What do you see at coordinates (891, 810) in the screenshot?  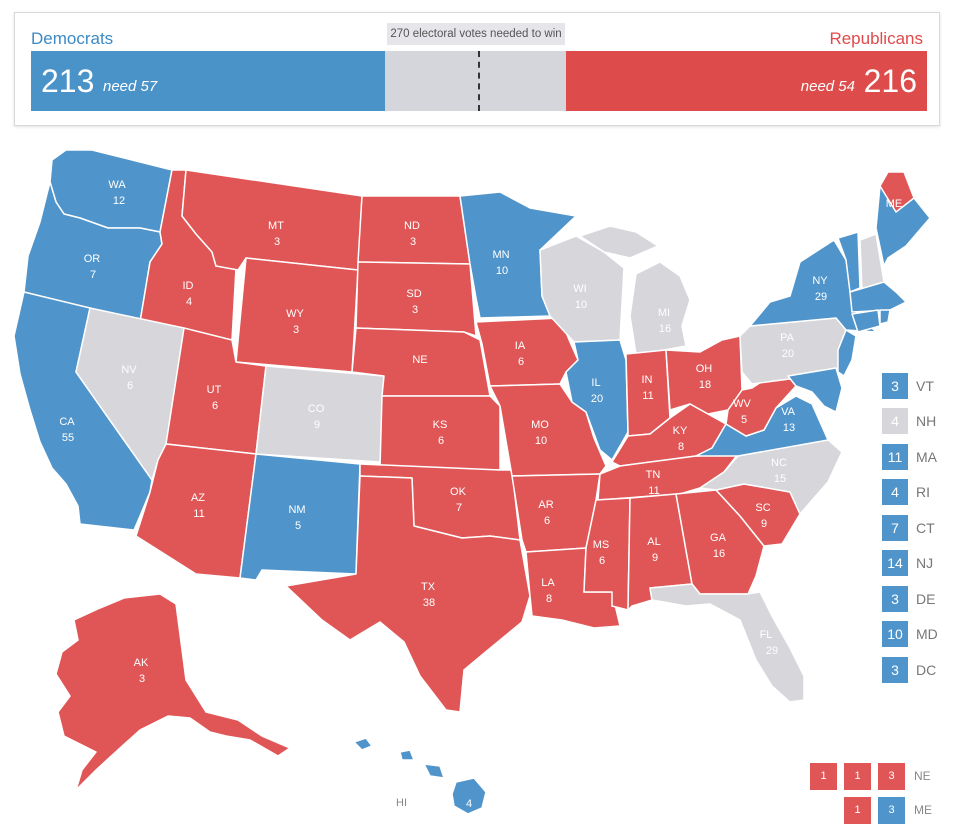 I see `district-box-me-2: 3` at bounding box center [891, 810].